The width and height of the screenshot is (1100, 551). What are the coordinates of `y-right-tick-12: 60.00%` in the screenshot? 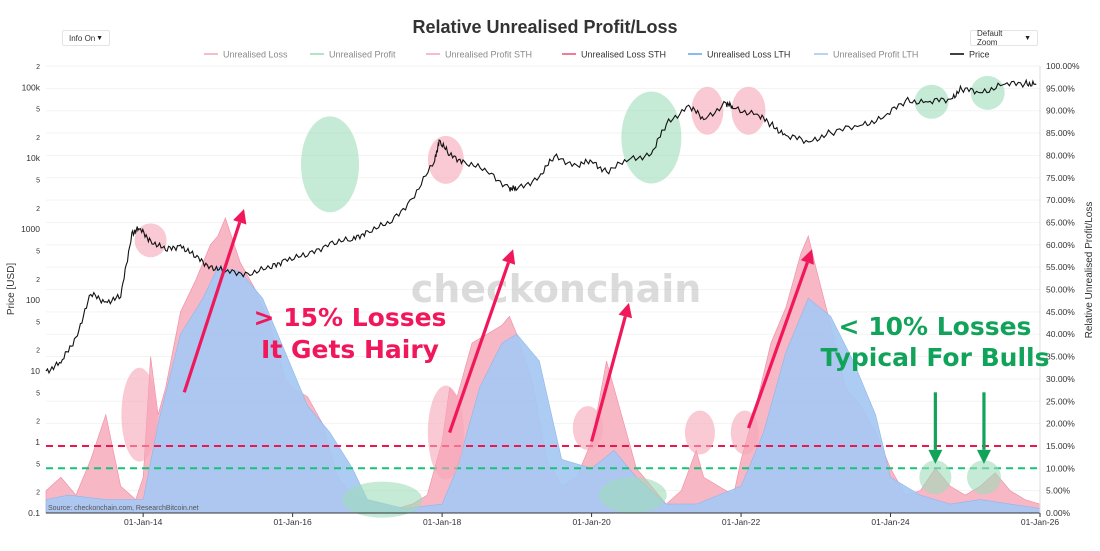 It's located at (1060, 245).